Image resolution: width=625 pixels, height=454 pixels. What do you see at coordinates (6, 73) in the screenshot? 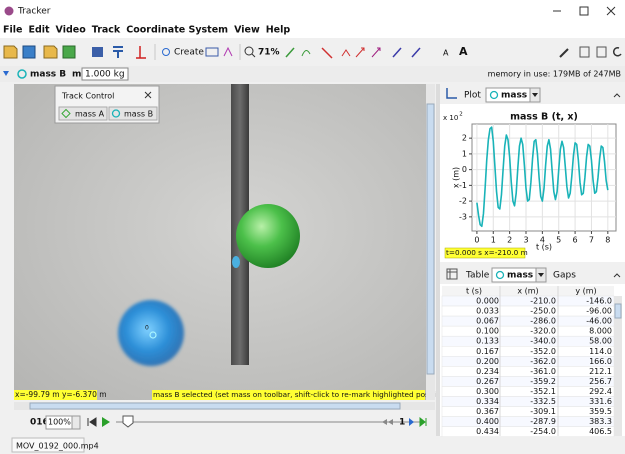
I see `track-menu-arrow` at bounding box center [6, 73].